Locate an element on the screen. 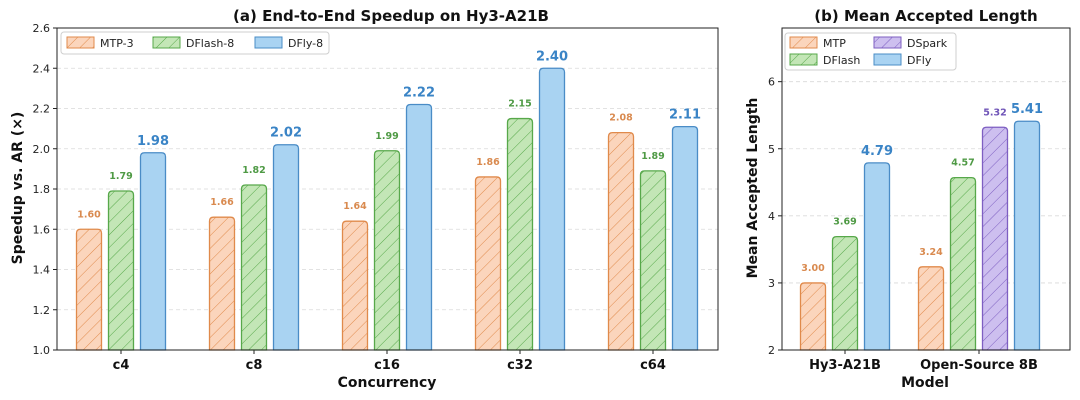 This screenshot has height=400, width=1080. bar-mtp-3-c16 is located at coordinates (355, 285).